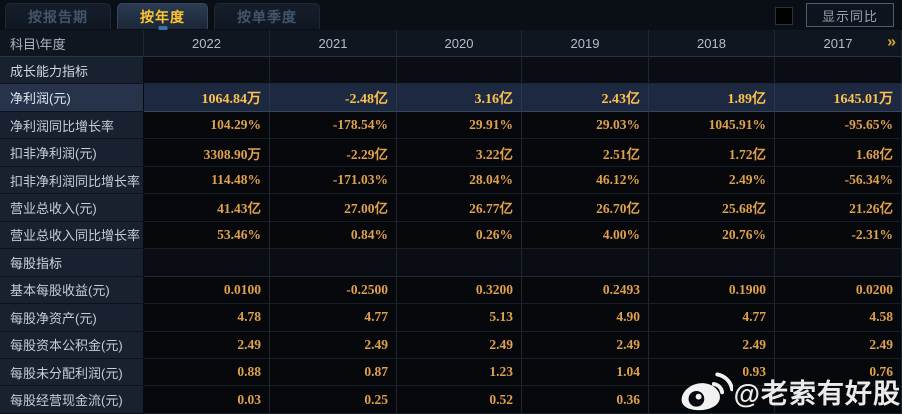 The width and height of the screenshot is (902, 414). I want to click on value-cell: 26.77亿, so click(459, 208).